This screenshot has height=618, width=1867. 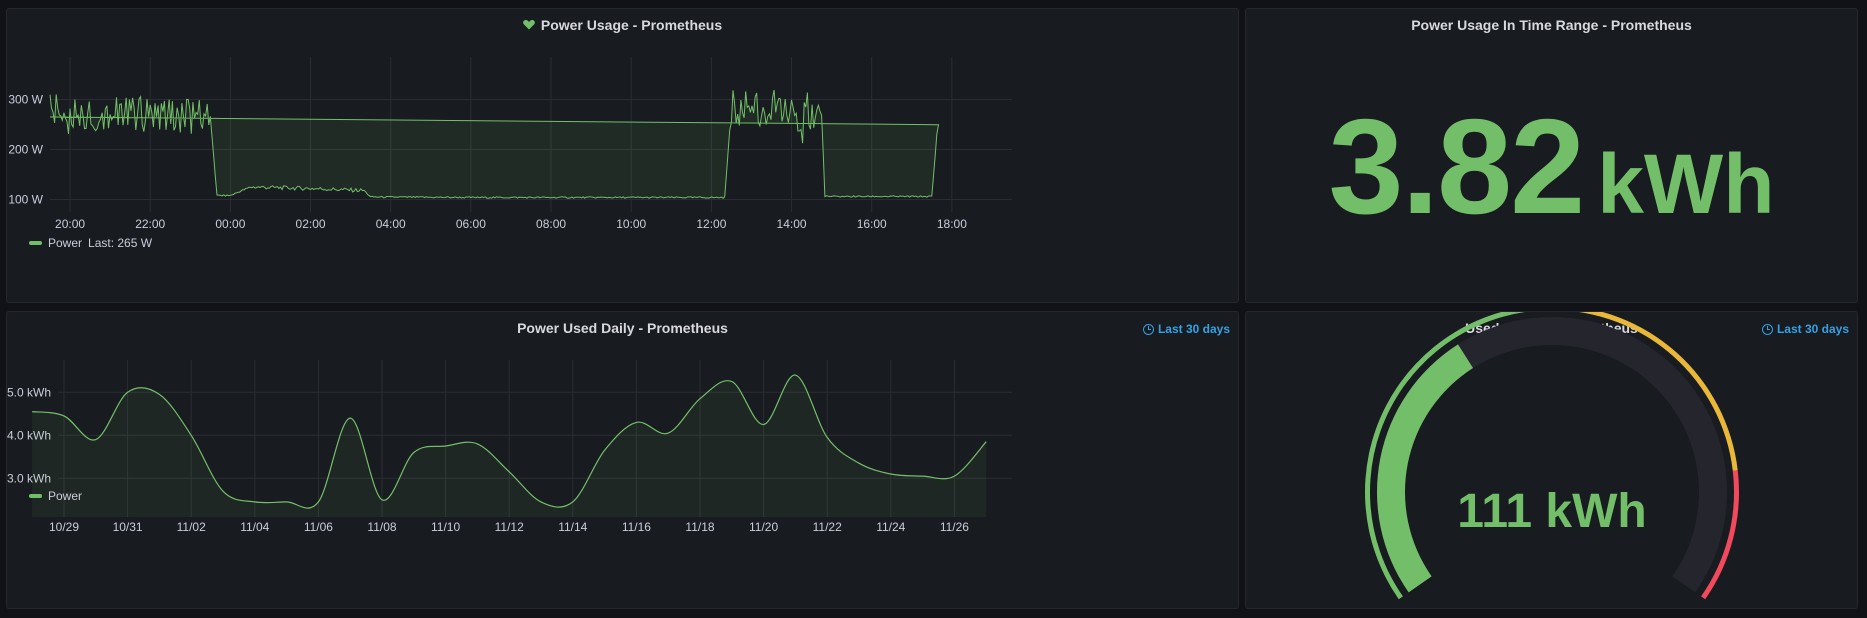 I want to click on x-tick-label: 20:00, so click(x=70, y=224).